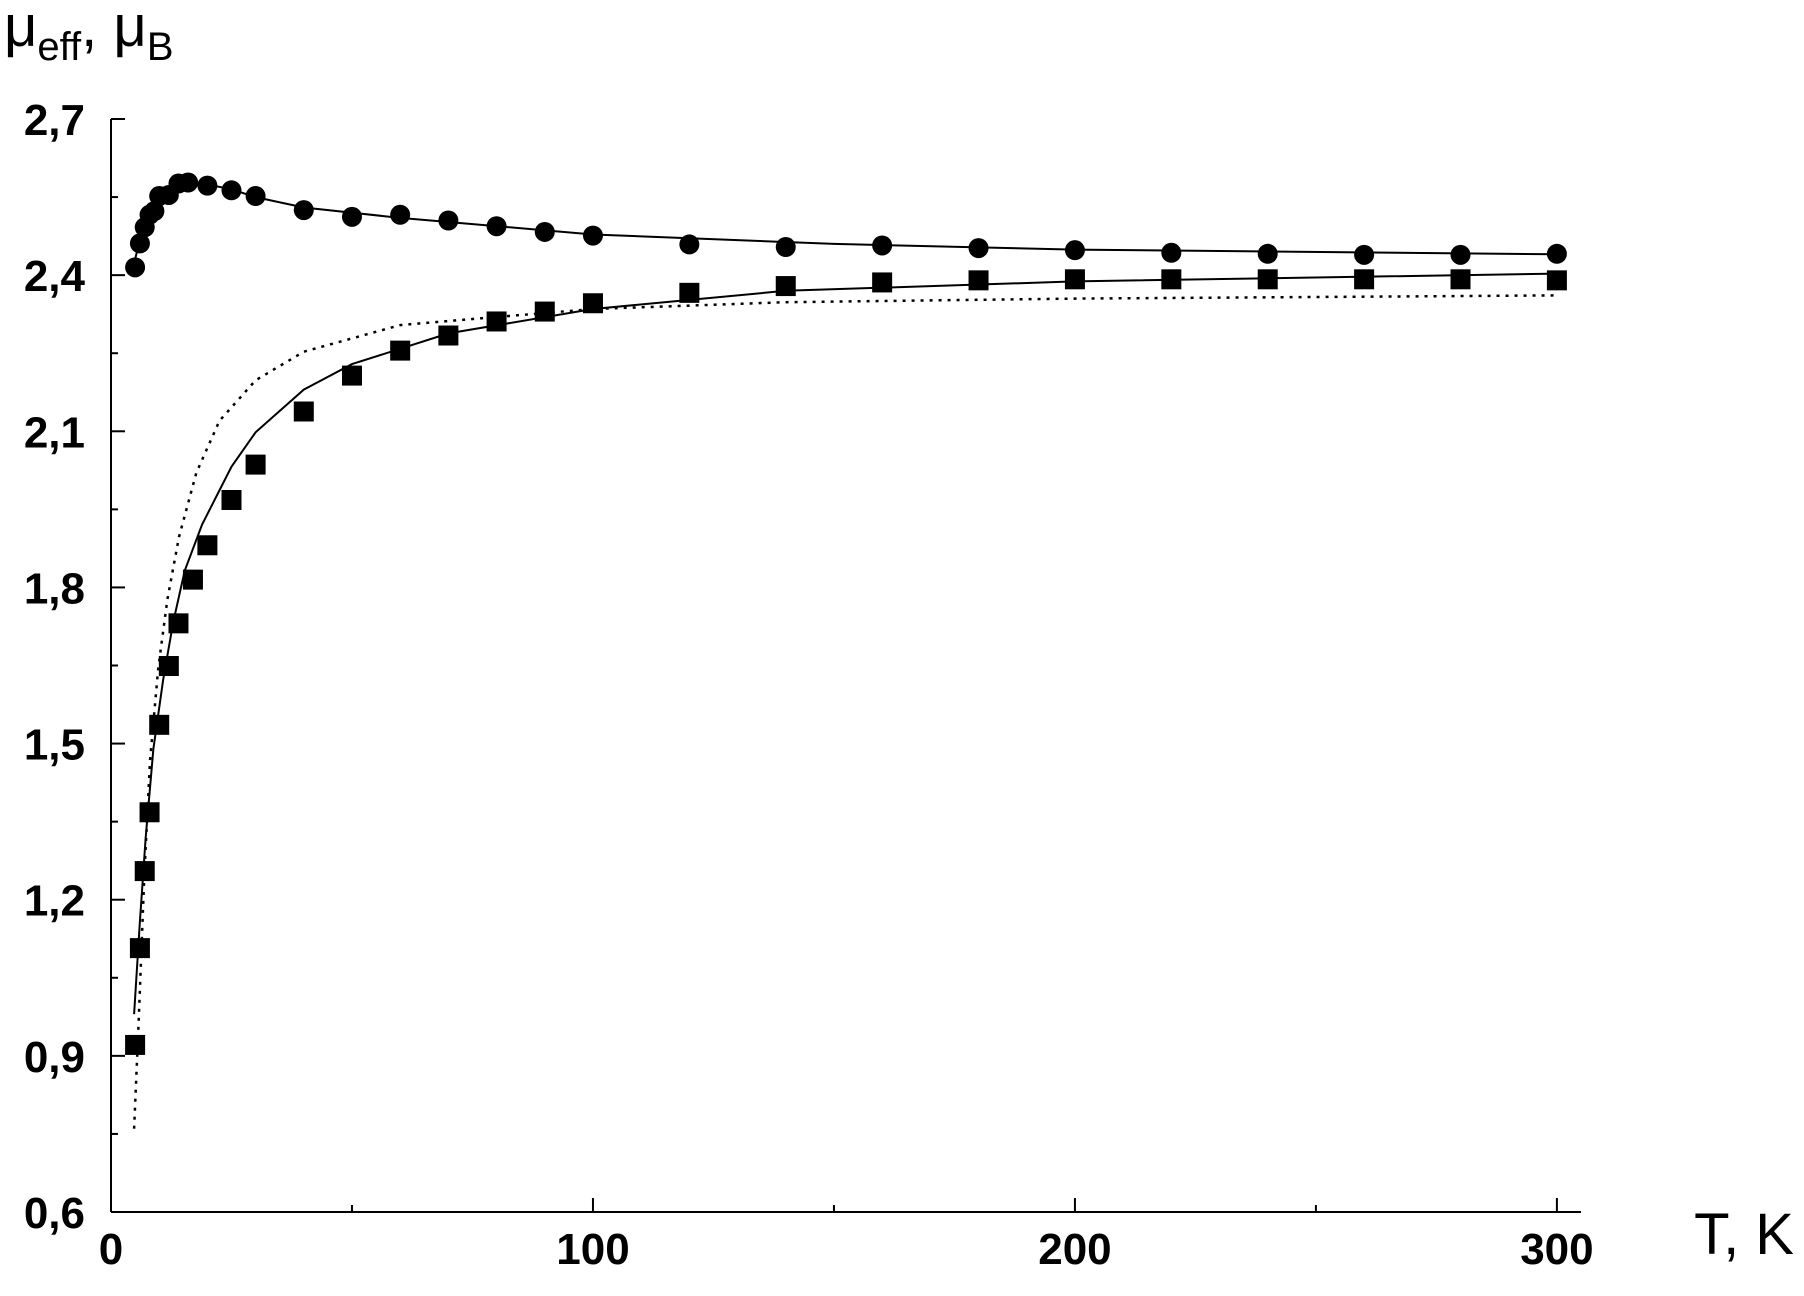 The width and height of the screenshot is (1804, 1296). What do you see at coordinates (54, 120) in the screenshot?
I see `y-tick-label: 2,7` at bounding box center [54, 120].